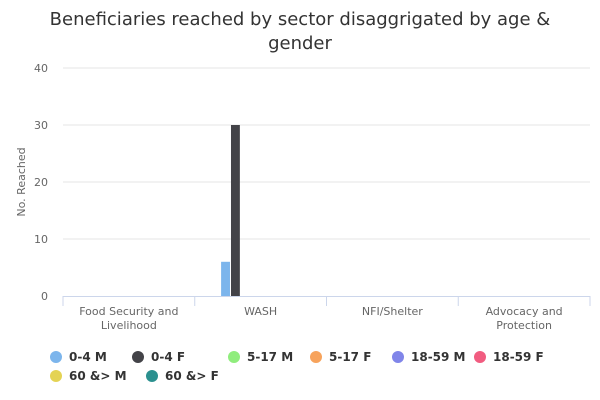  I want to click on x-tick-label: Food Security and Livelihood, so click(128, 318).